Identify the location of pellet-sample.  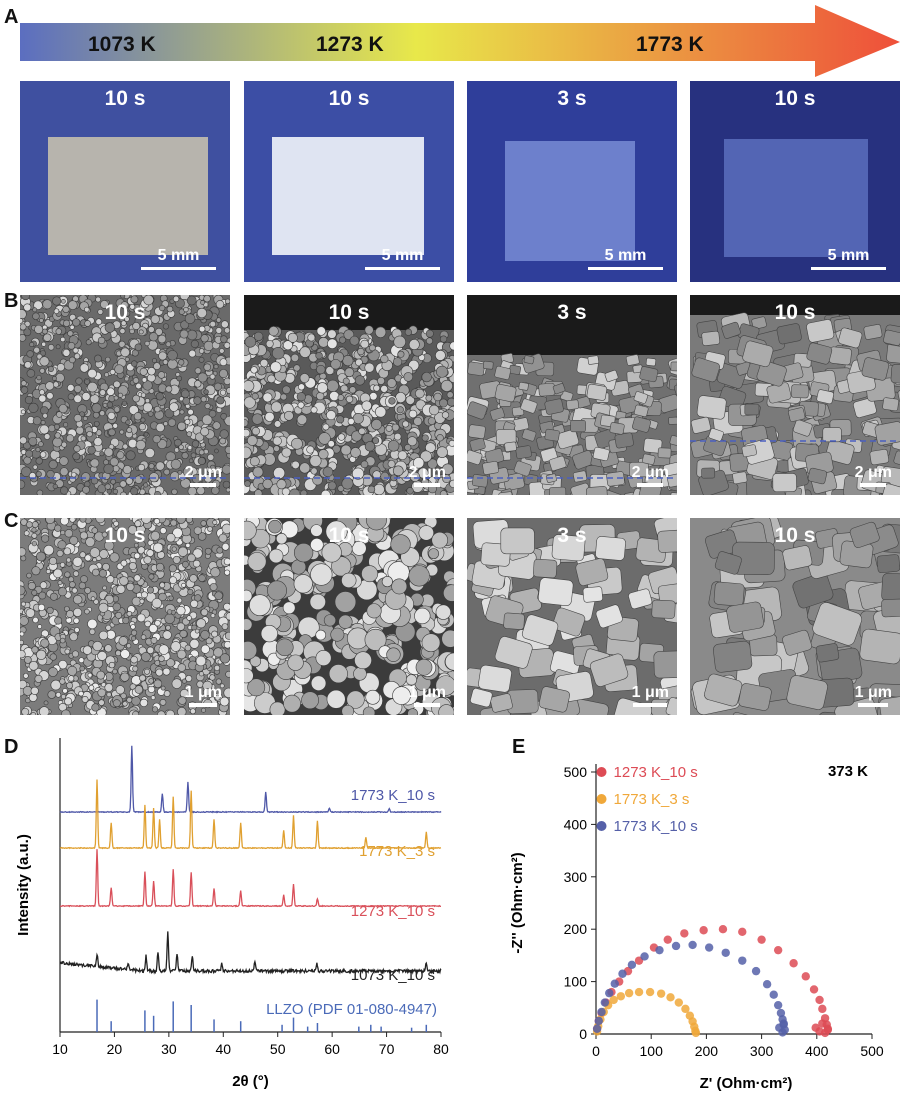
(348, 196).